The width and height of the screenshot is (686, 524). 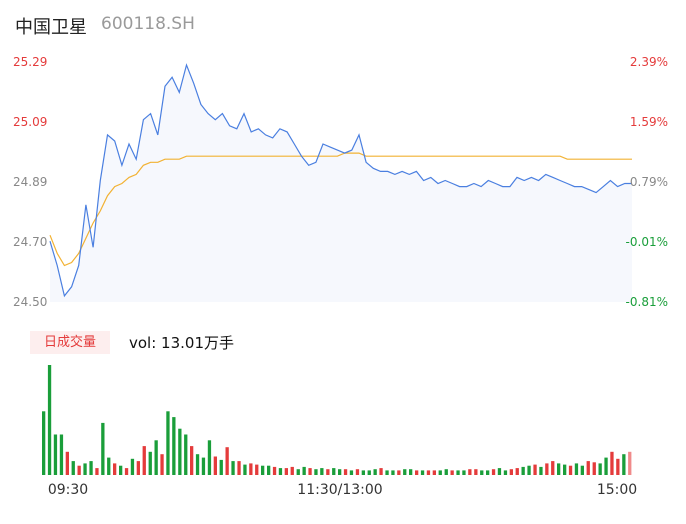 I want to click on time-axis-ticks: 09:30 11:30/13:00 15:00, so click(x=342, y=490).